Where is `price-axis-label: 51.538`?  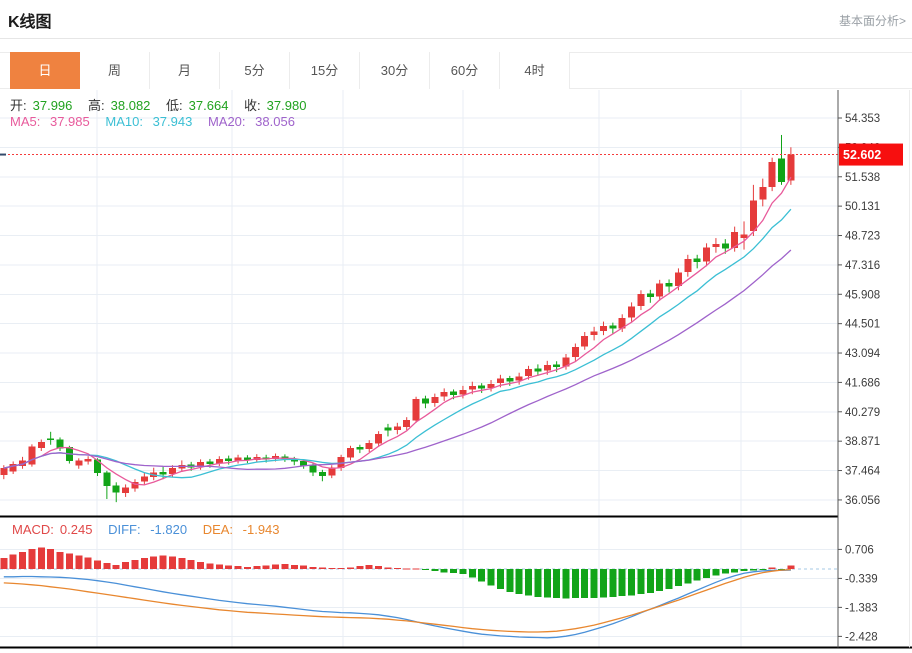 price-axis-label: 51.538 is located at coordinates (862, 178).